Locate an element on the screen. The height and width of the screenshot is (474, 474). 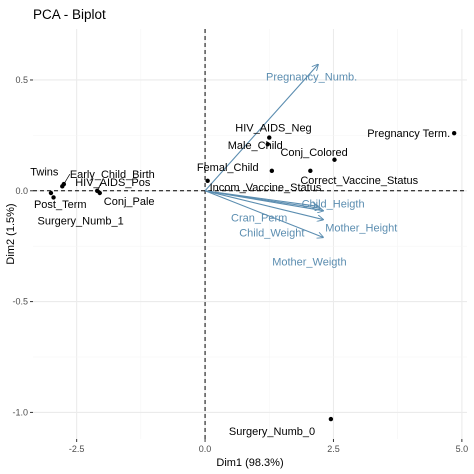
point-post-term is located at coordinates (51, 193).